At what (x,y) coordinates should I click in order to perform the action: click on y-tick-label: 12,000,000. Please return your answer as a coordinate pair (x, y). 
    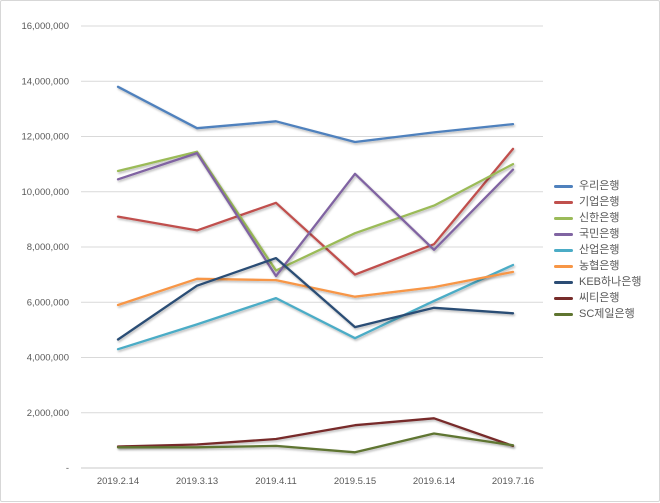
    Looking at the image, I should click on (45, 137).